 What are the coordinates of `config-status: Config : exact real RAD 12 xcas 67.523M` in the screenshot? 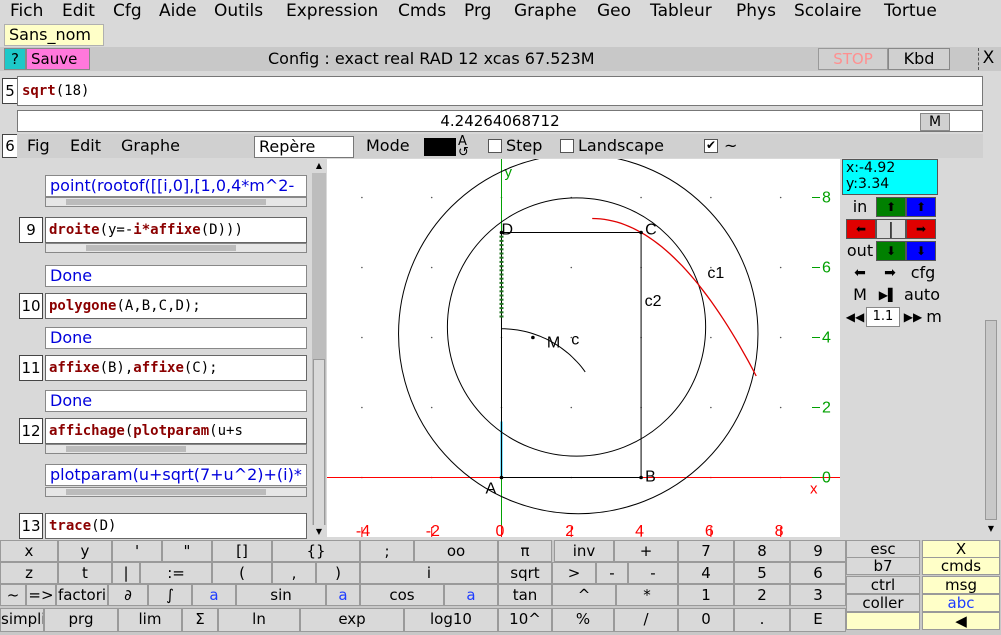 It's located at (431, 58).